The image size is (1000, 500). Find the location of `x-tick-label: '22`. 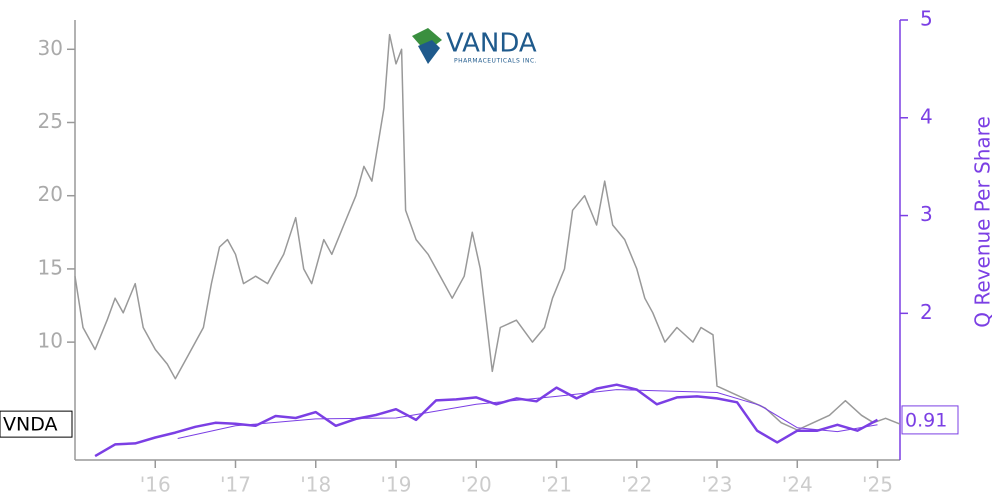

x-tick-label: '22 is located at coordinates (636, 485).